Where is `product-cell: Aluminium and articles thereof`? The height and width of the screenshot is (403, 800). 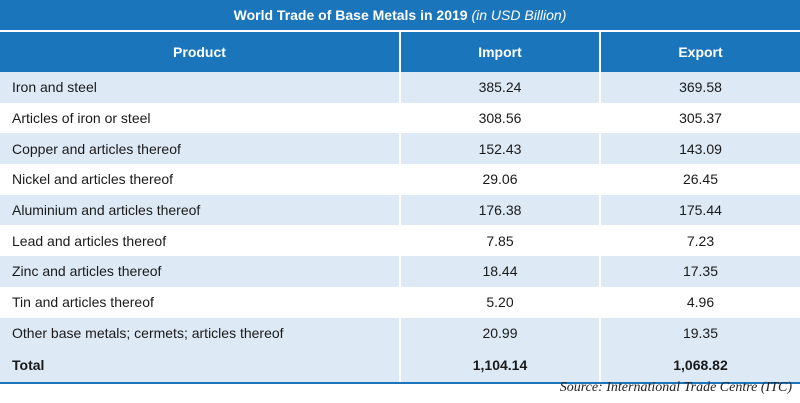 product-cell: Aluminium and articles thereof is located at coordinates (200, 210).